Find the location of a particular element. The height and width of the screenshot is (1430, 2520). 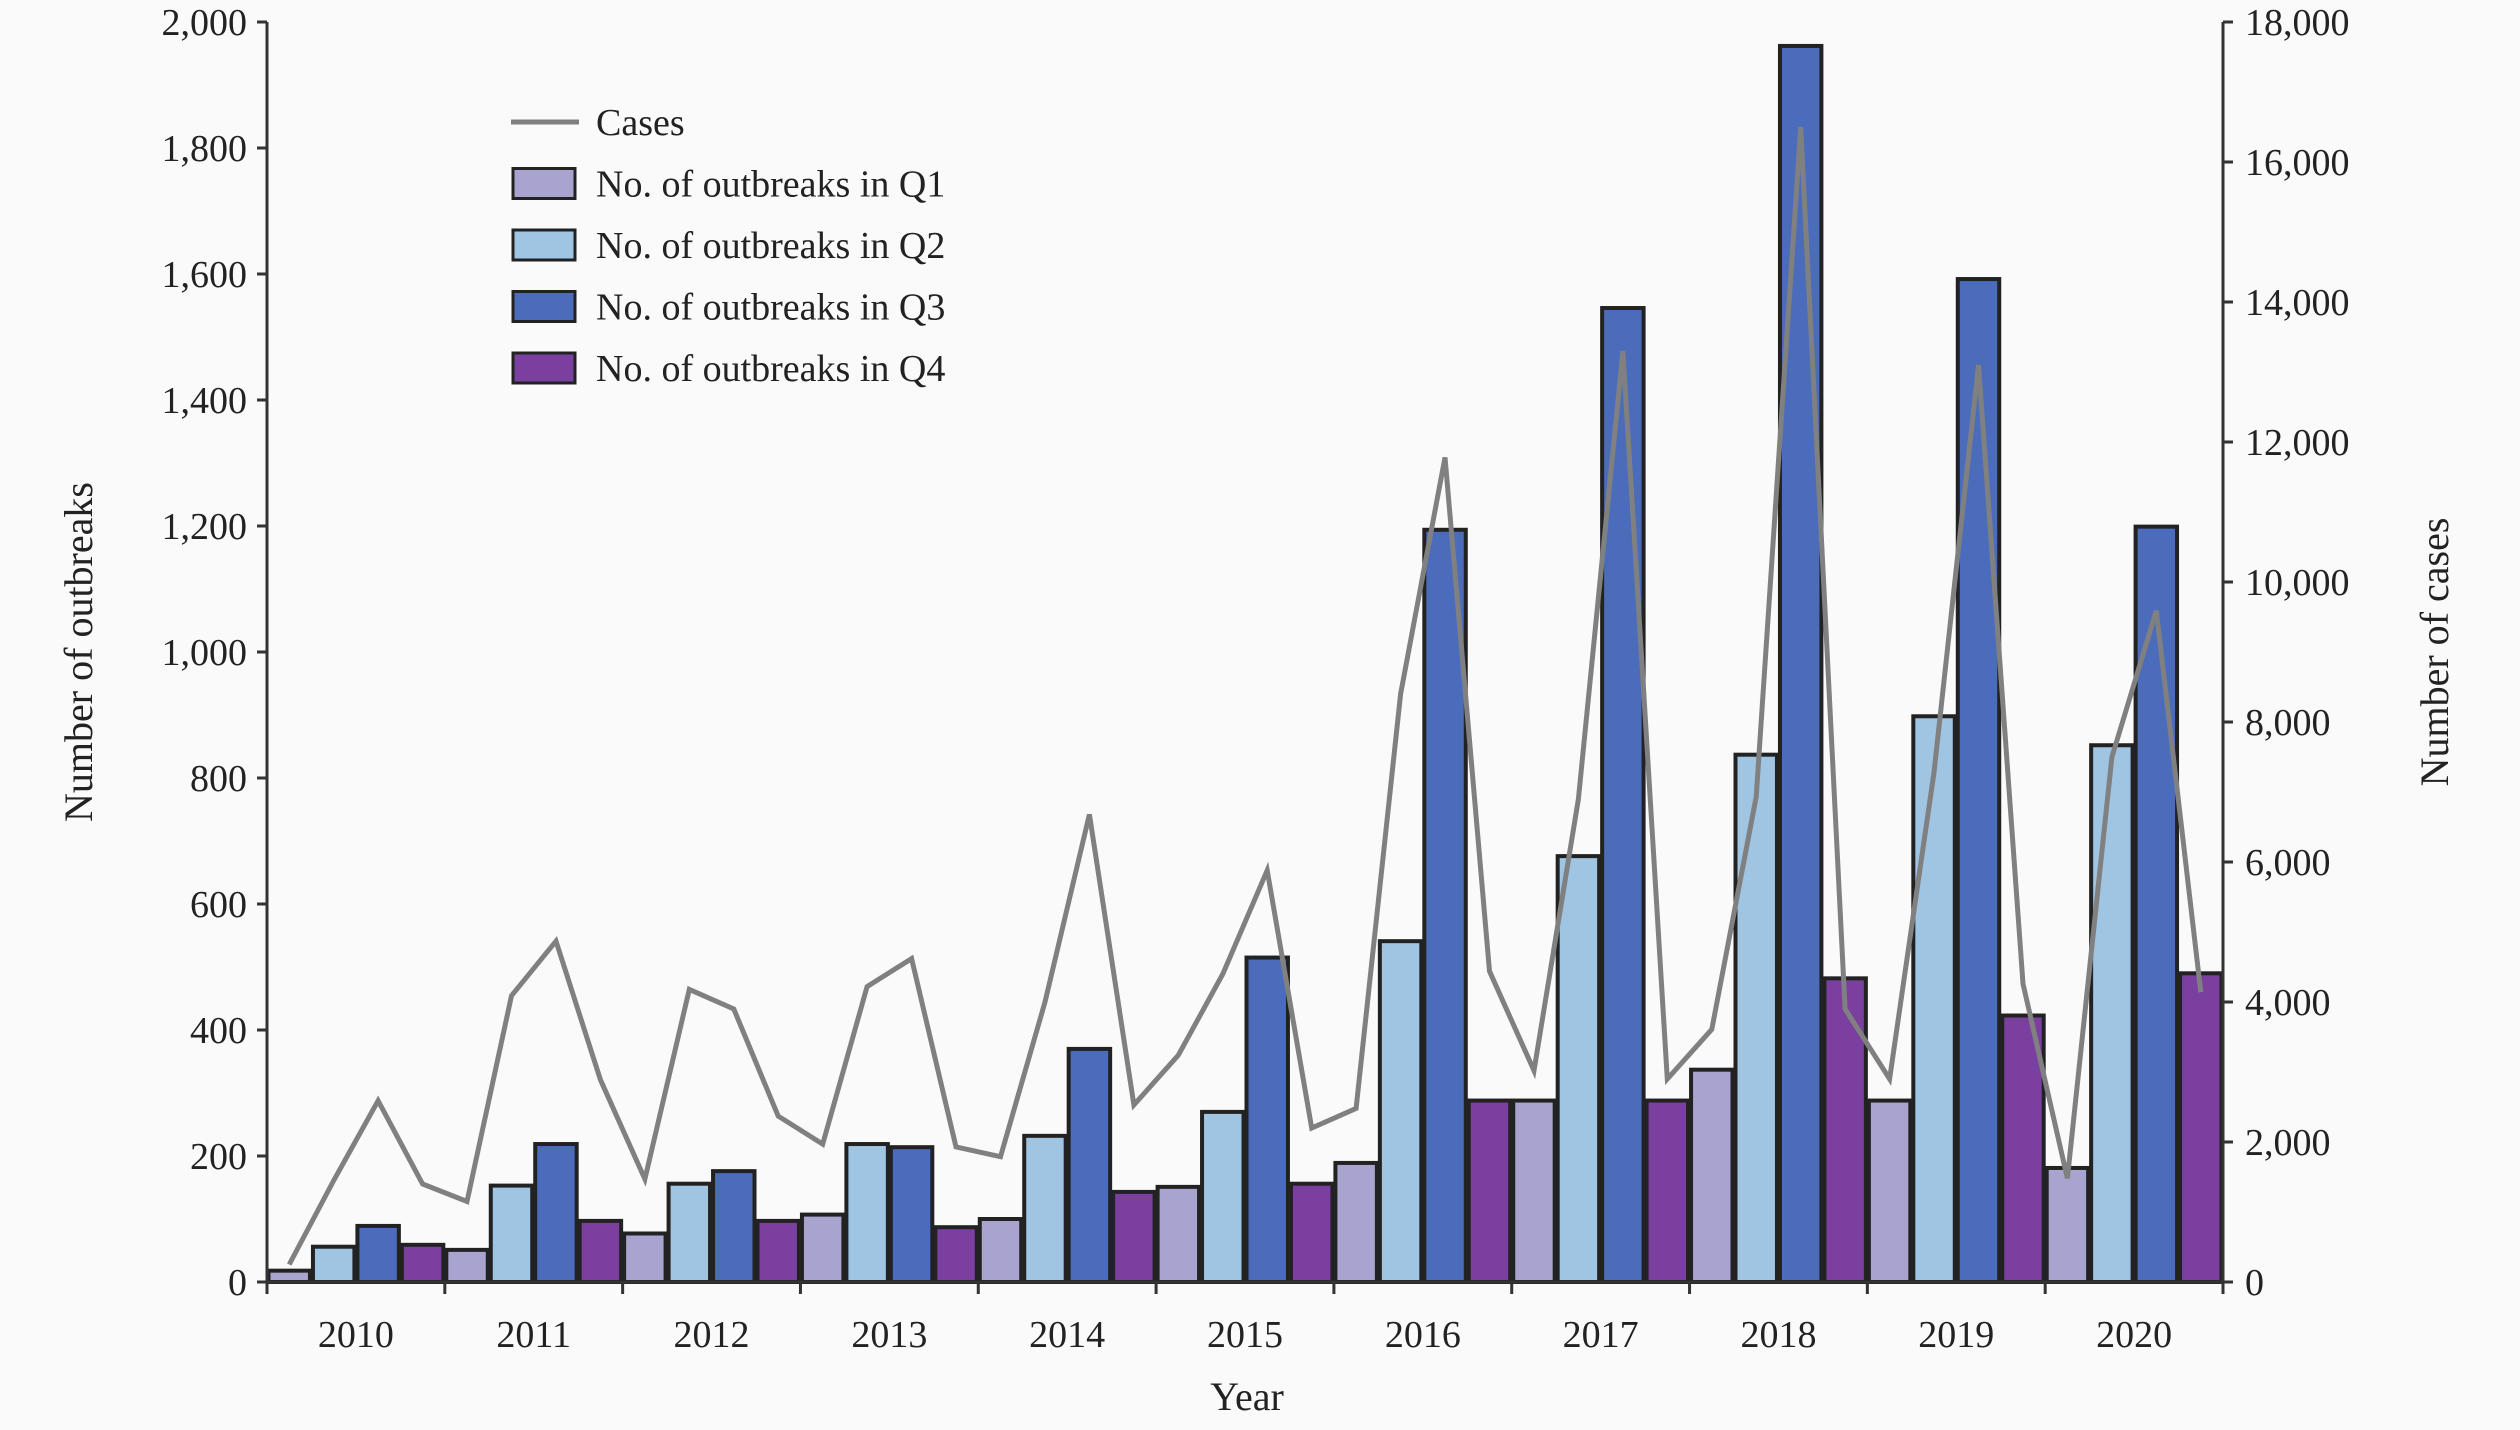

bar-2019-q4 is located at coordinates (2023, 1148).